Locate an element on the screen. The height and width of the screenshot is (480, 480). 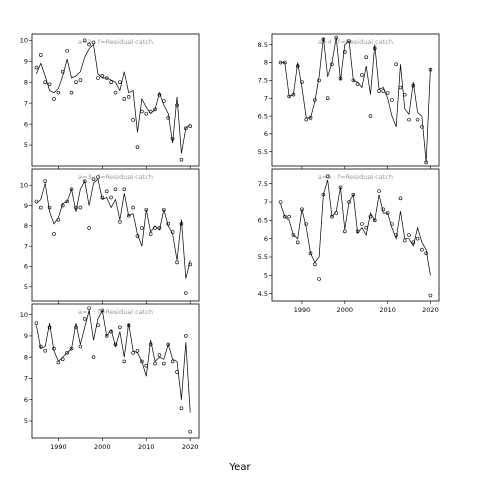
y-tick-label: 8.5 is located at coordinates (263, 45).